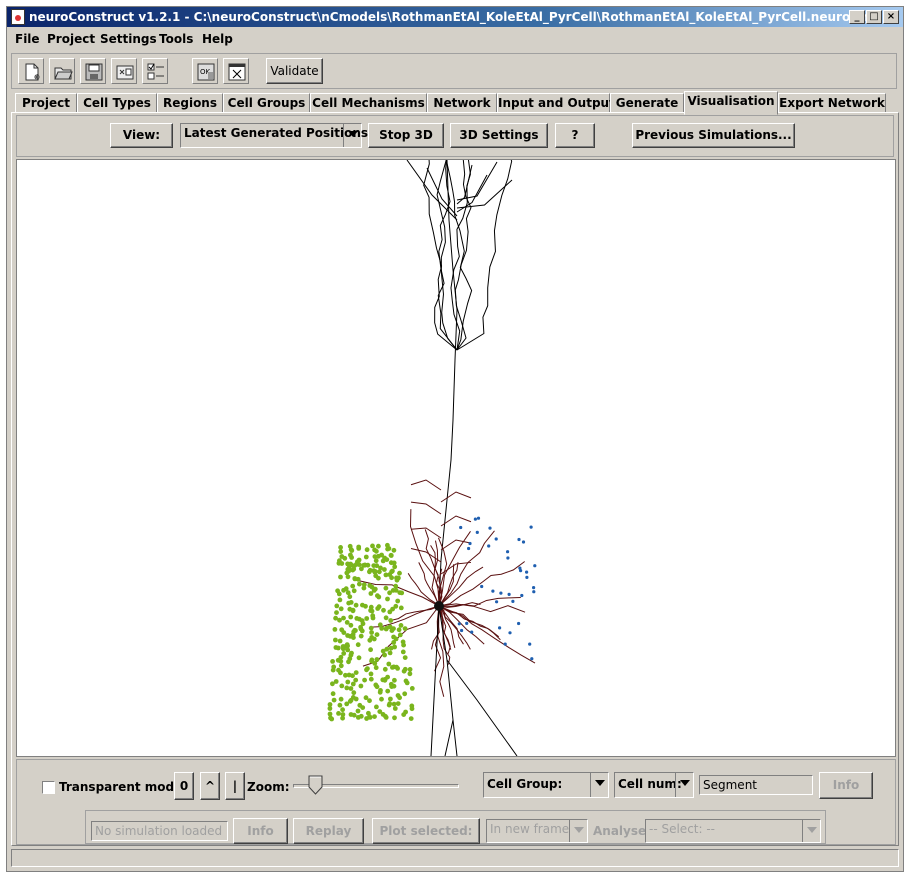  I want to click on menu-tools: Tools, so click(176, 39).